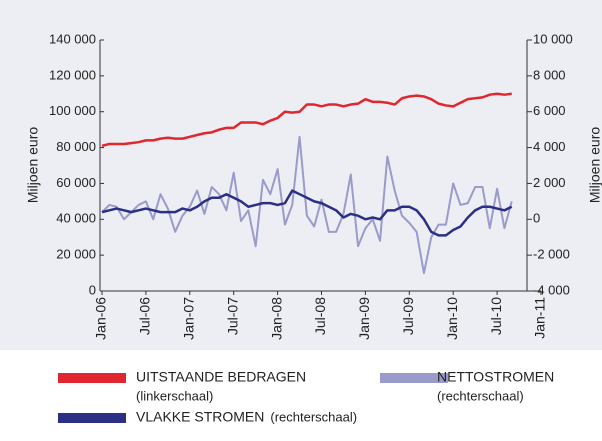 The image size is (602, 441). What do you see at coordinates (145, 316) in the screenshot?
I see `x-tick-label: Jul-06` at bounding box center [145, 316].